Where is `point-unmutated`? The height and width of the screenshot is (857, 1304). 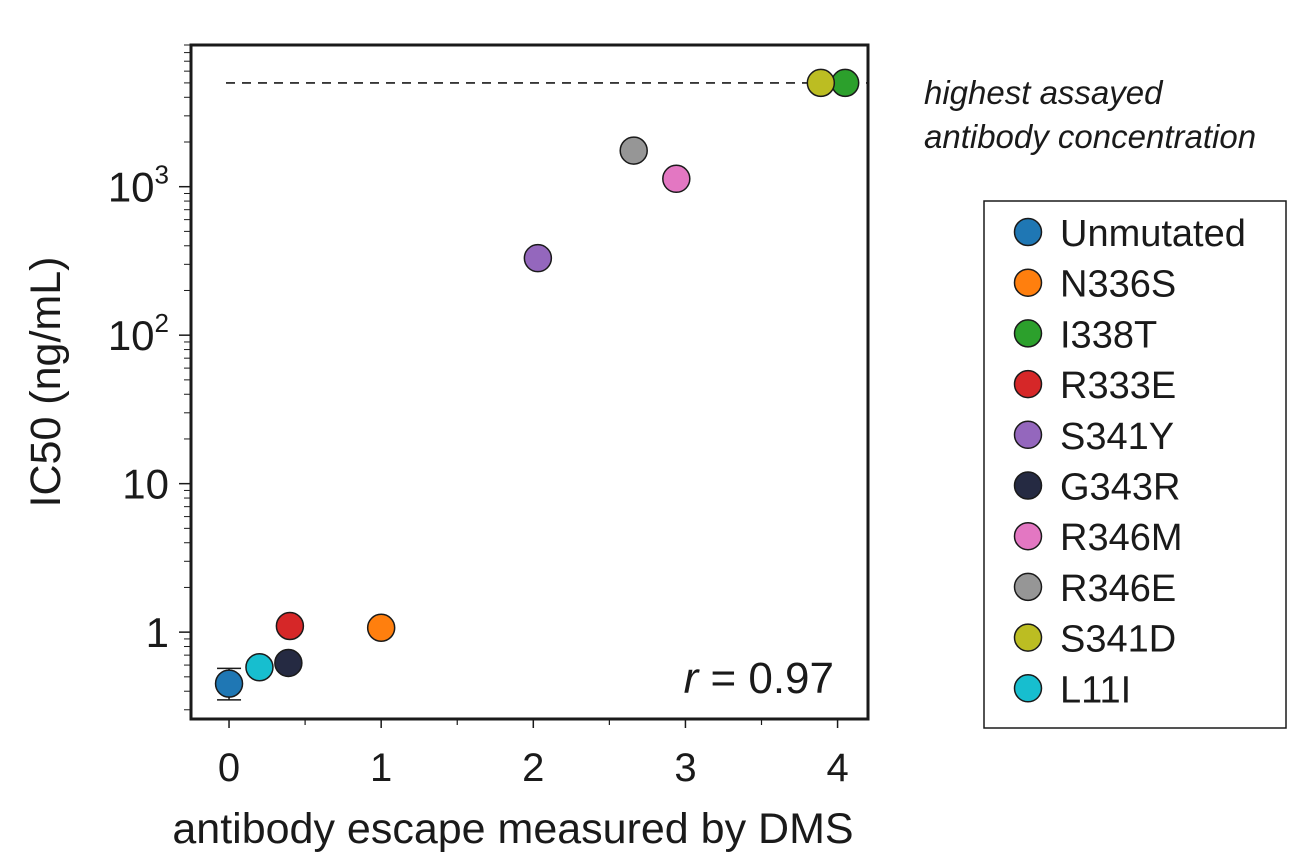
point-unmutated is located at coordinates (229, 683).